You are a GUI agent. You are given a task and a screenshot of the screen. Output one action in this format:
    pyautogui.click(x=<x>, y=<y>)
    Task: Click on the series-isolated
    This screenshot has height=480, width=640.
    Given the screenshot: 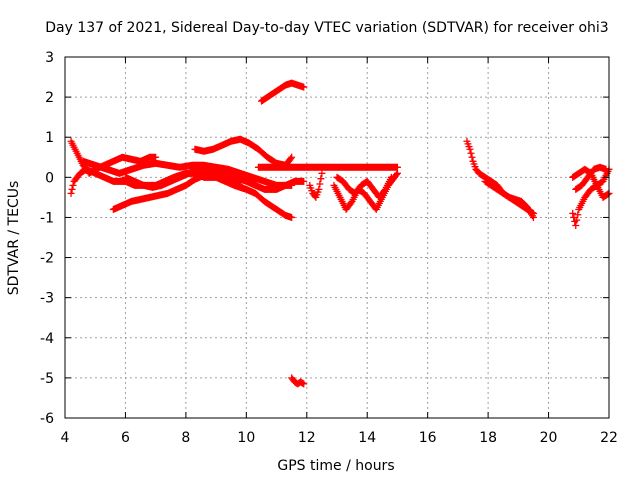 What is the action you would take?
    pyautogui.click(x=327, y=167)
    